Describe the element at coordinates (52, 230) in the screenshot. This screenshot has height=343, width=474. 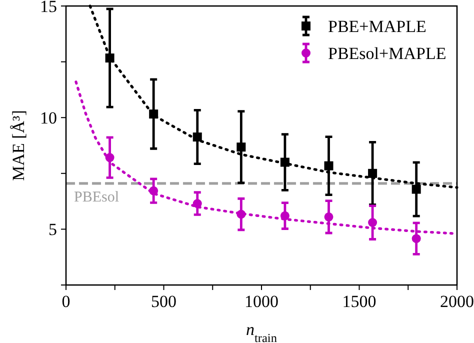
I see `y-tick-label: 5` at that location.